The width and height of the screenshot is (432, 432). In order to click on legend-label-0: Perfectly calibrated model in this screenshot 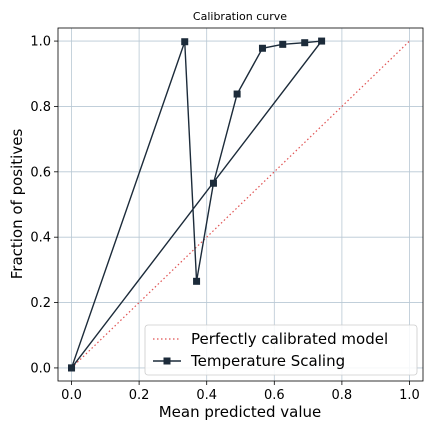, I will do `click(289, 339)`.